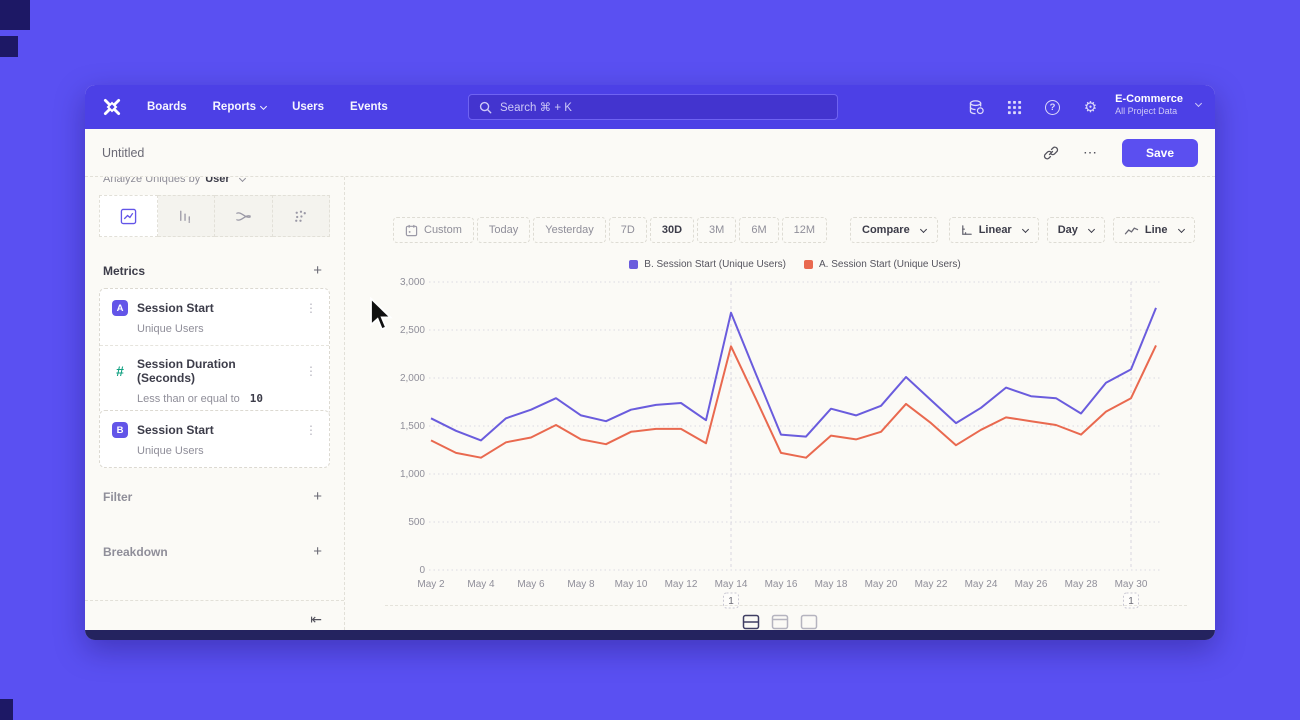  I want to click on x-tick-label: May 12, so click(681, 584).